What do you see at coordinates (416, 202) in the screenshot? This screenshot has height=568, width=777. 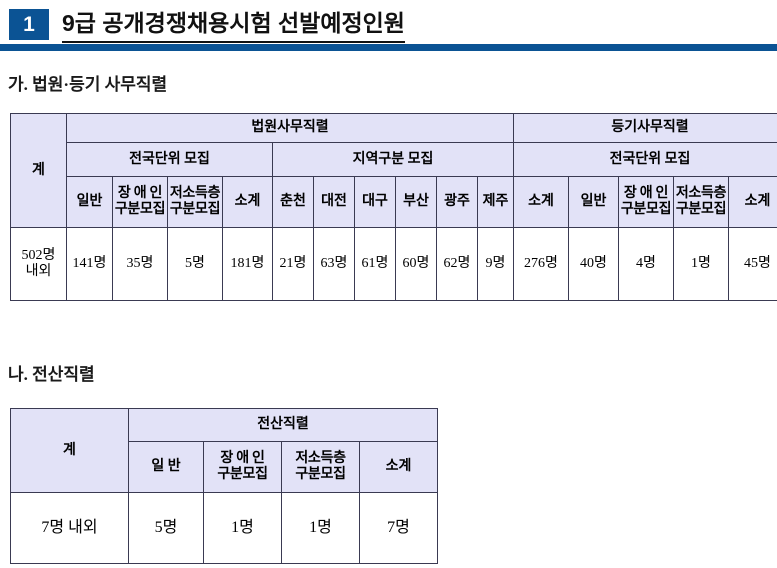 I see `header-cell-region-busan: 부산` at bounding box center [416, 202].